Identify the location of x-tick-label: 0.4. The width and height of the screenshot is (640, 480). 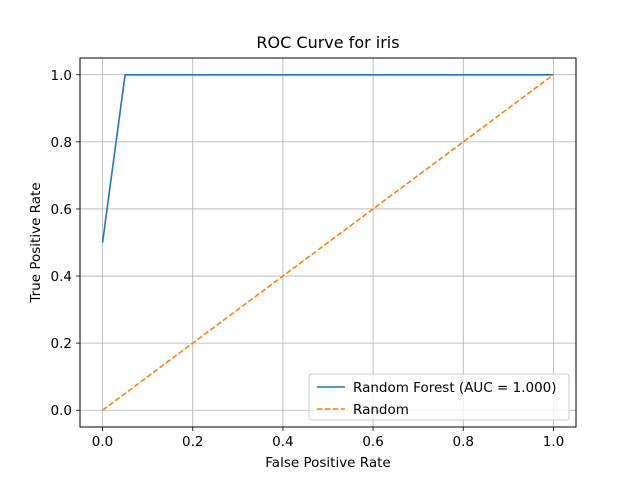
(282, 442).